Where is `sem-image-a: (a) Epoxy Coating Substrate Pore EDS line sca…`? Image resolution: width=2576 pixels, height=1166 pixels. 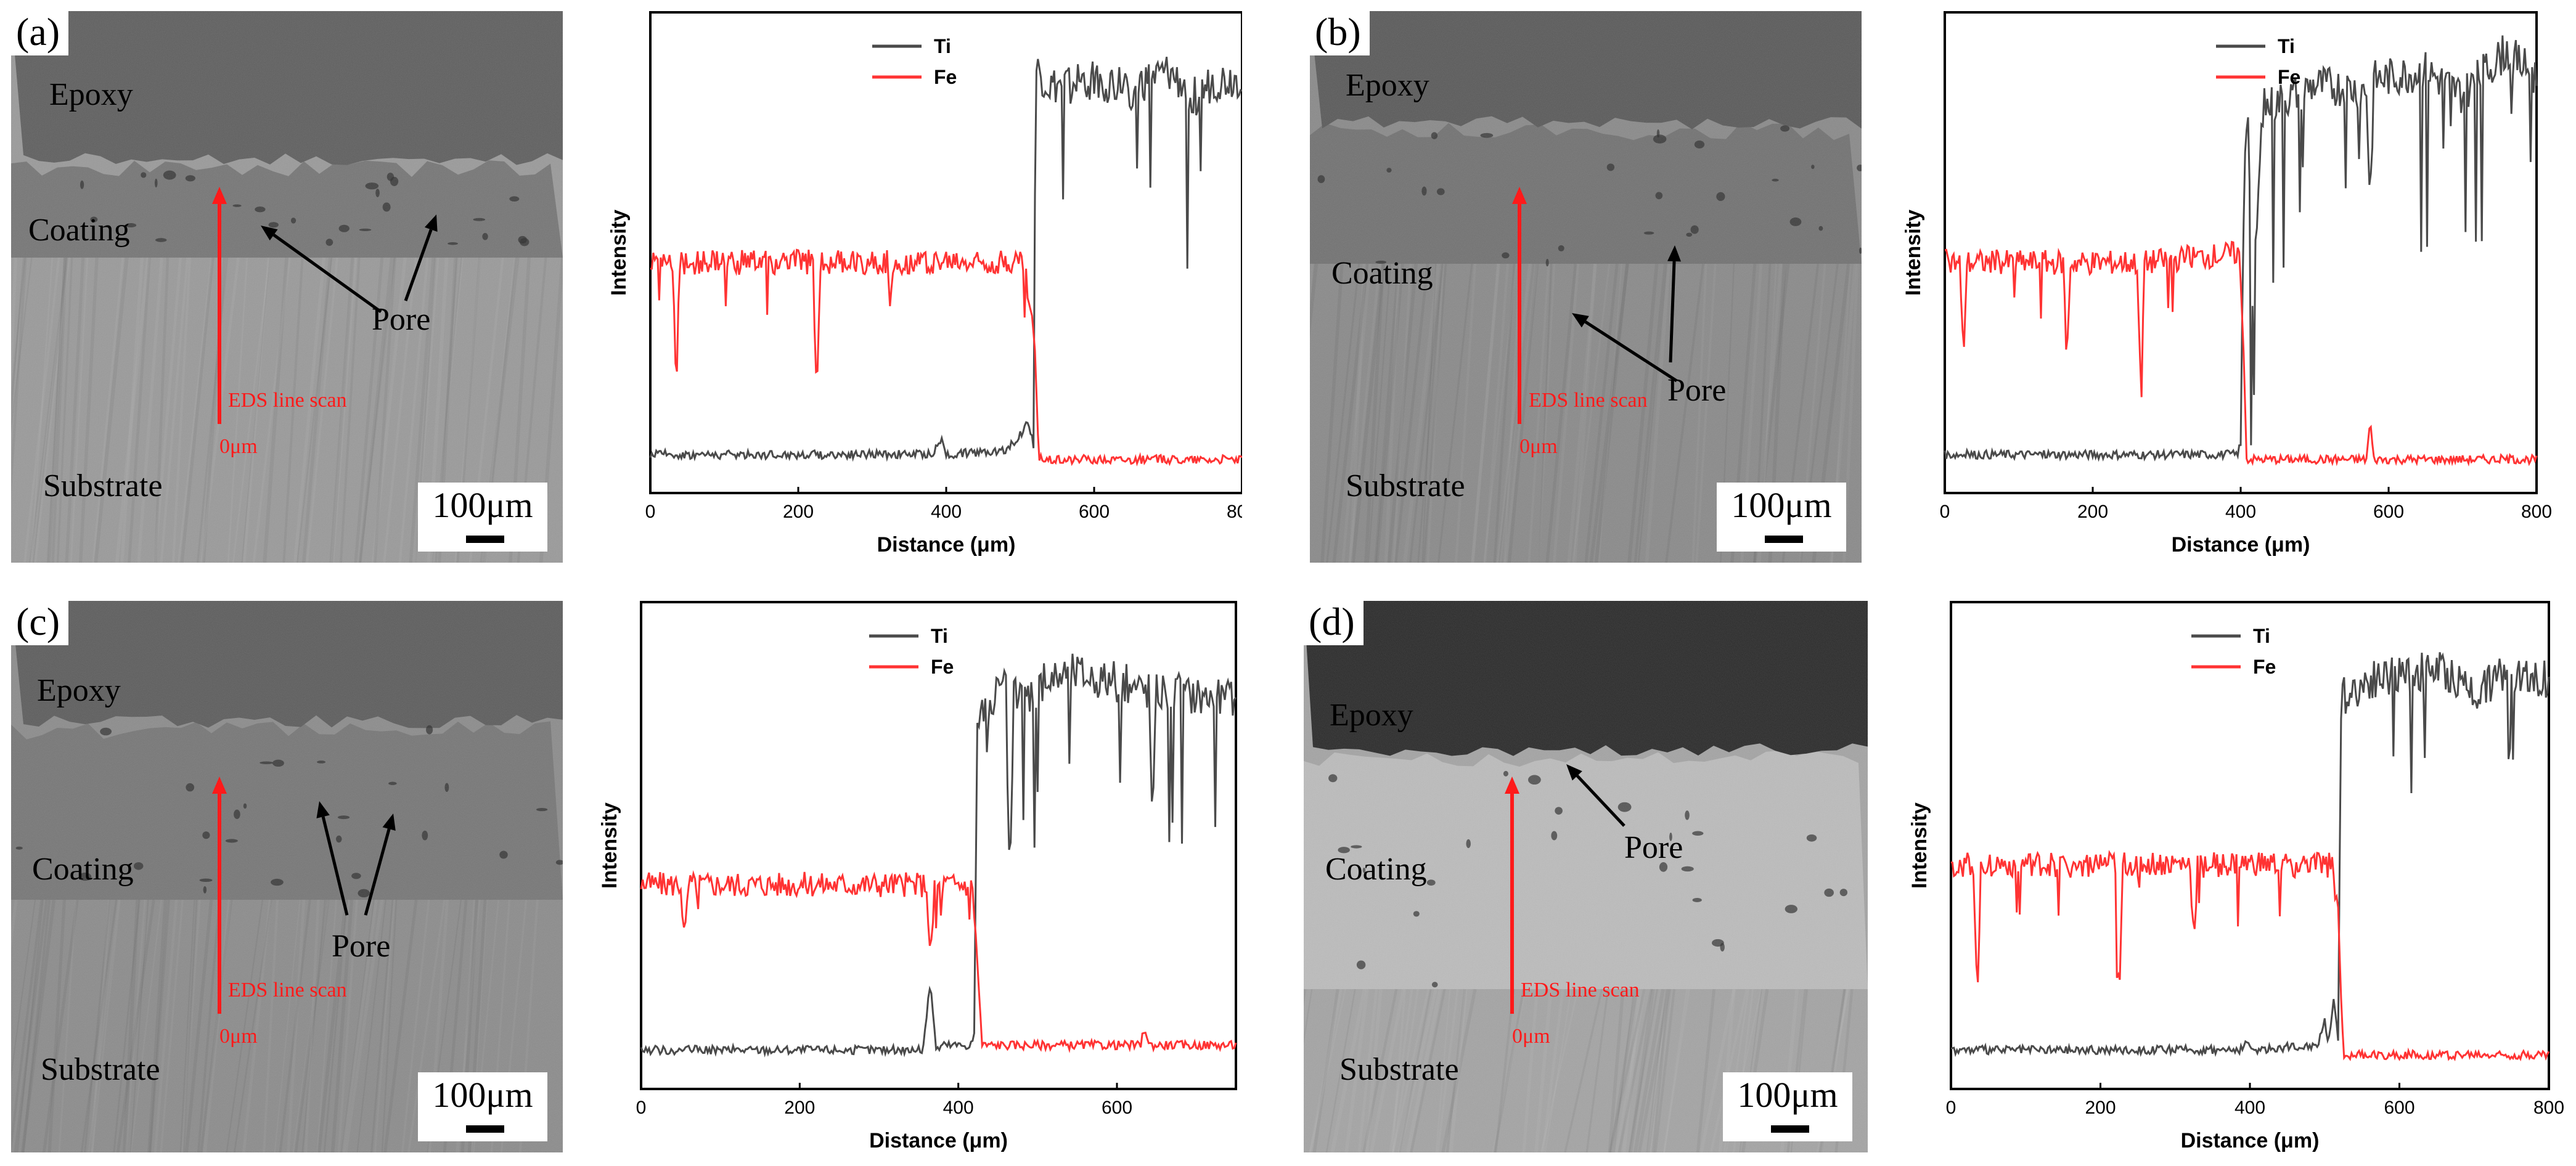
sem-image-a: (a) Epoxy Coating Substrate Pore EDS line sca… is located at coordinates (287, 287).